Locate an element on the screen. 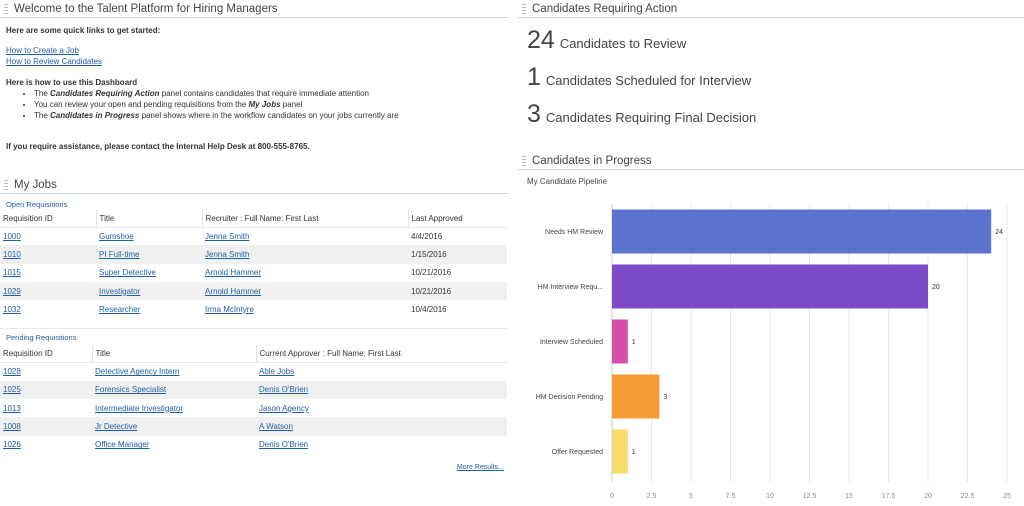  cell-link: Office Manager is located at coordinates (122, 445).